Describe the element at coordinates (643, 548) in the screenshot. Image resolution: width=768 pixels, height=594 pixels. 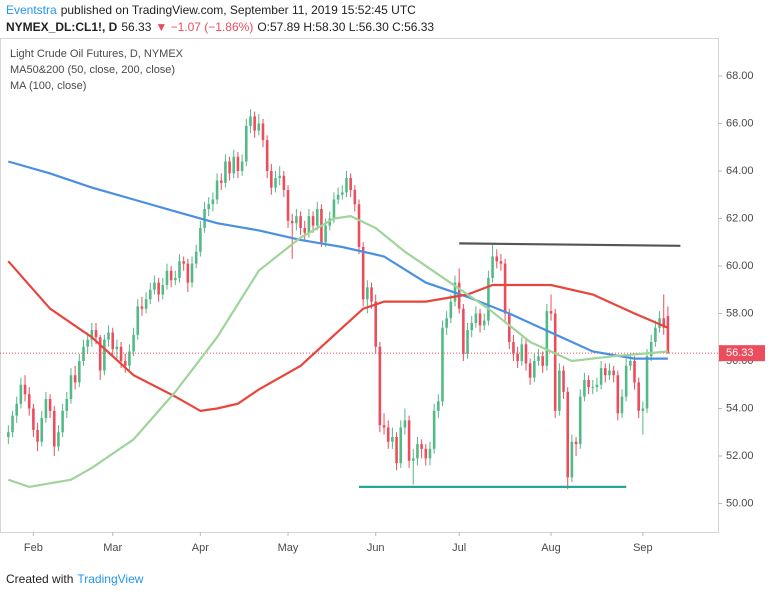
I see `x-tick-label: Sep` at that location.